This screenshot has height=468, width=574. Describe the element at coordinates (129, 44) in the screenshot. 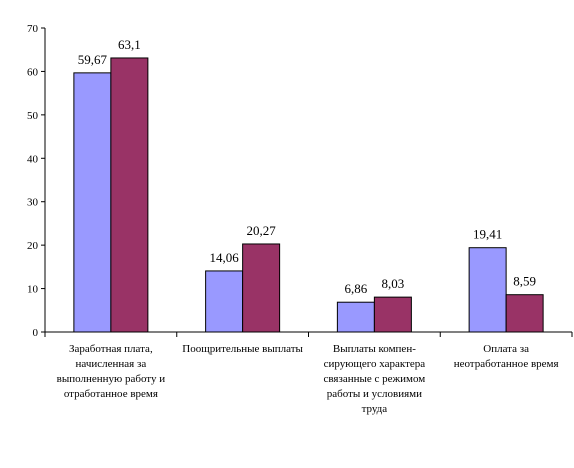

I see `bar-value-label: 63,1` at that location.